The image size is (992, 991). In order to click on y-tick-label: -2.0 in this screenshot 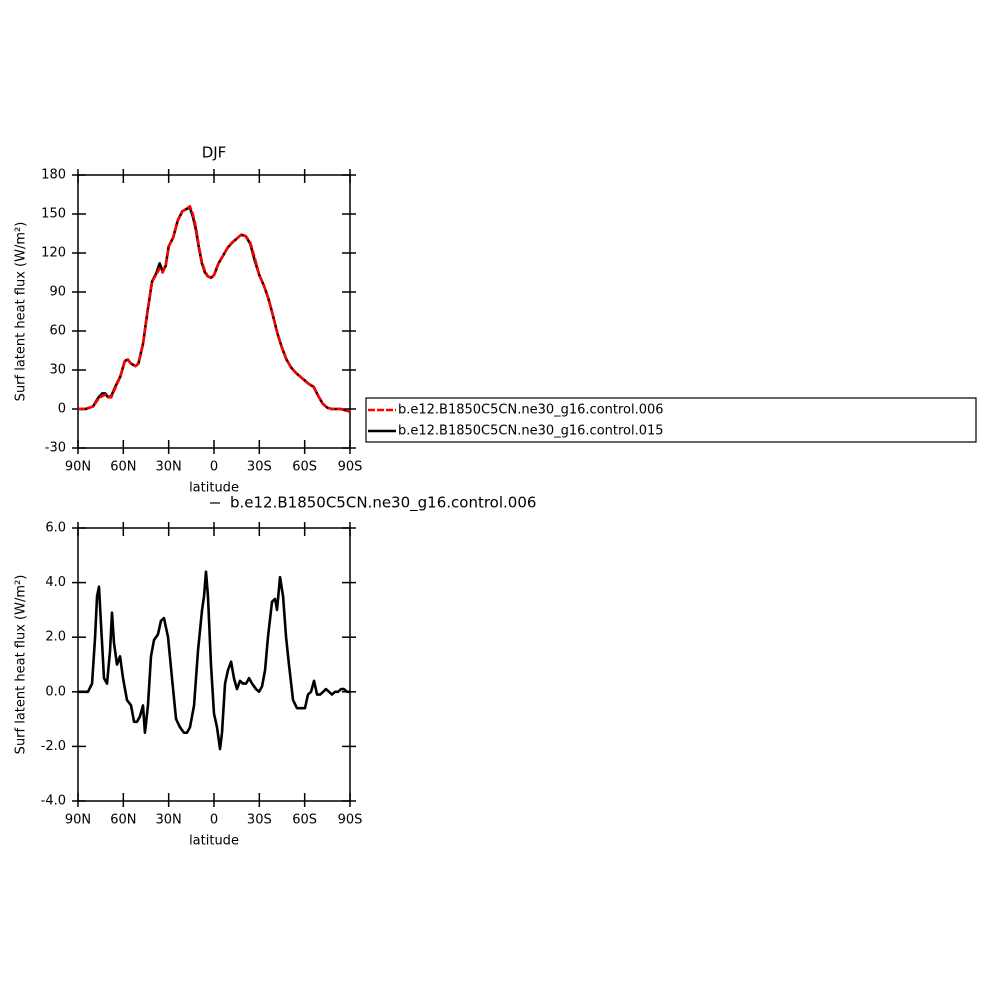, I will do `click(53, 746)`.